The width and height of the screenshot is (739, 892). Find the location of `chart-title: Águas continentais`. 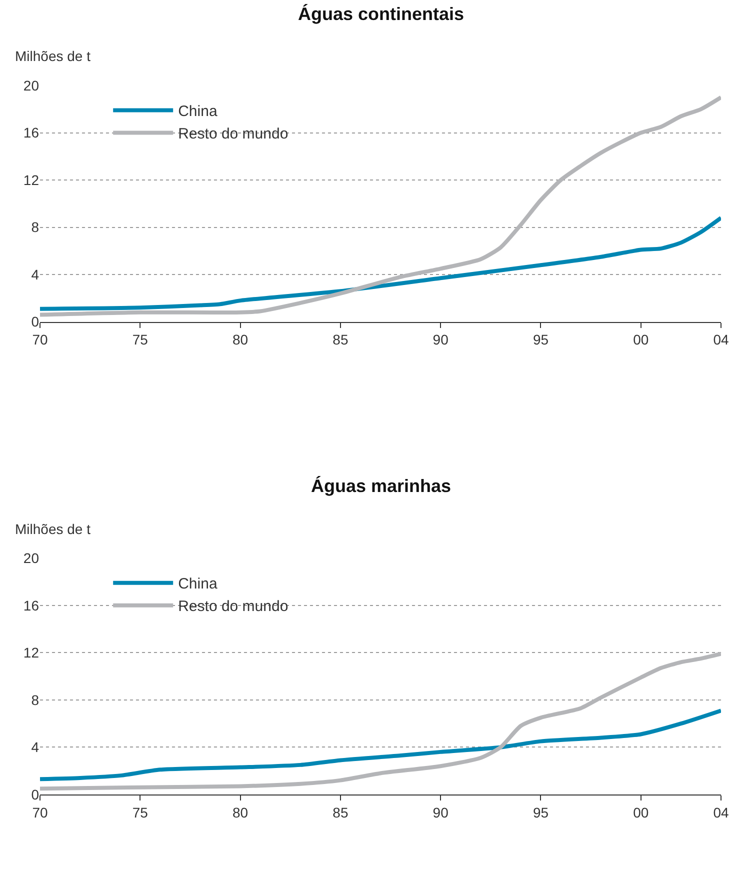

chart-title: Águas continentais is located at coordinates (381, 14).